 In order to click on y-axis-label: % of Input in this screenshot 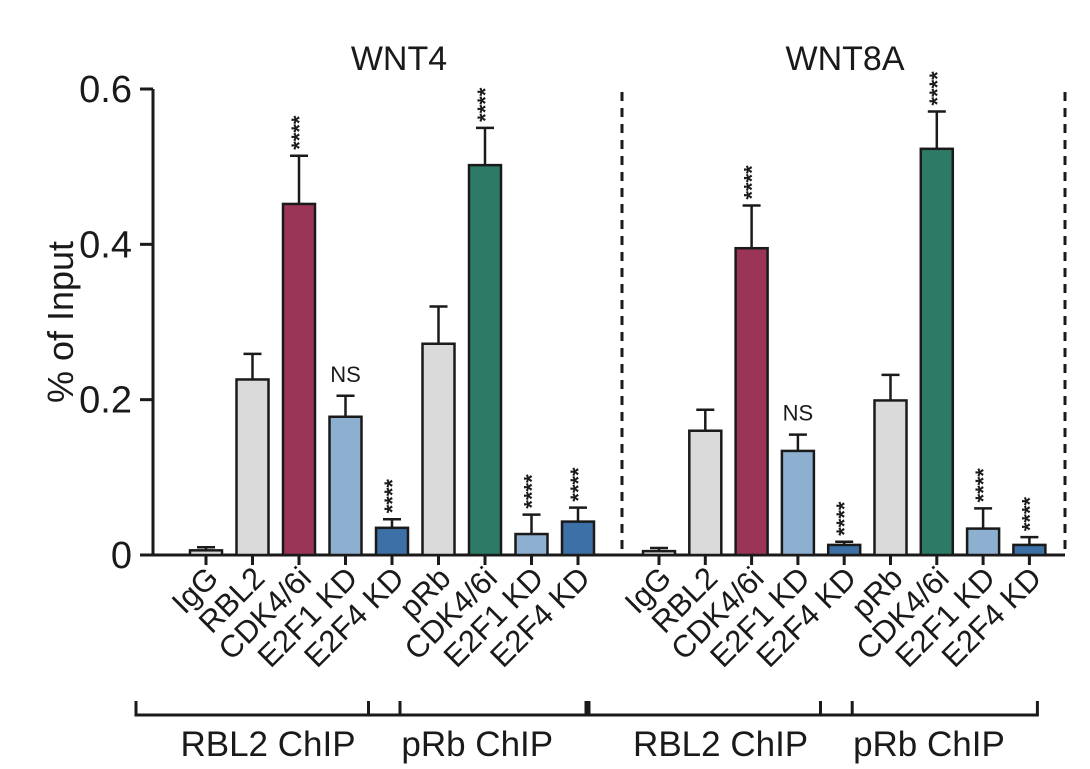, I will do `click(60, 322)`.